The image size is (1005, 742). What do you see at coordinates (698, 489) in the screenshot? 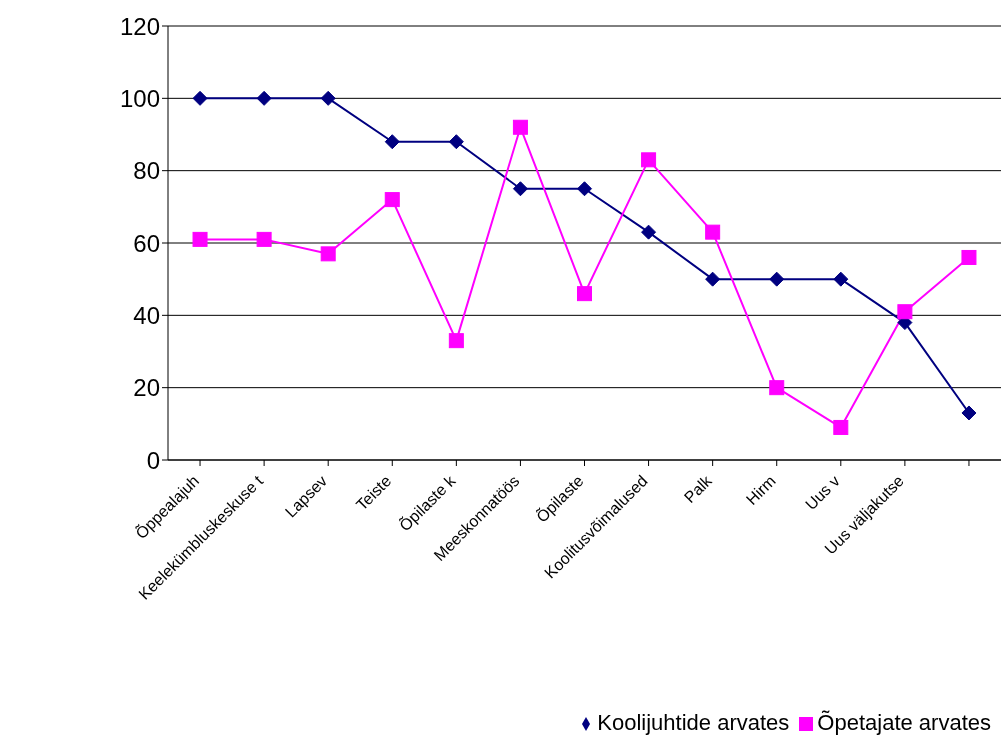
I see `x-tick-label: Palk` at bounding box center [698, 489].